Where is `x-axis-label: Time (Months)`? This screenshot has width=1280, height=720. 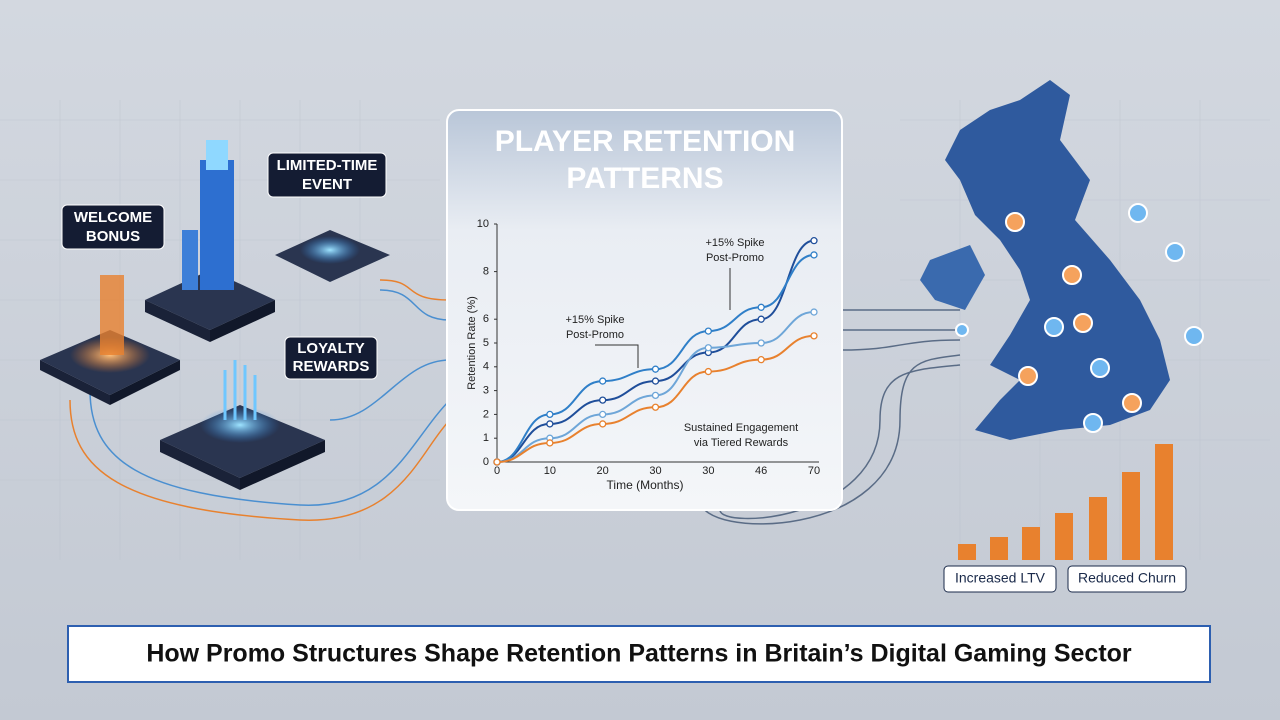 x-axis-label: Time (Months) is located at coordinates (645, 485).